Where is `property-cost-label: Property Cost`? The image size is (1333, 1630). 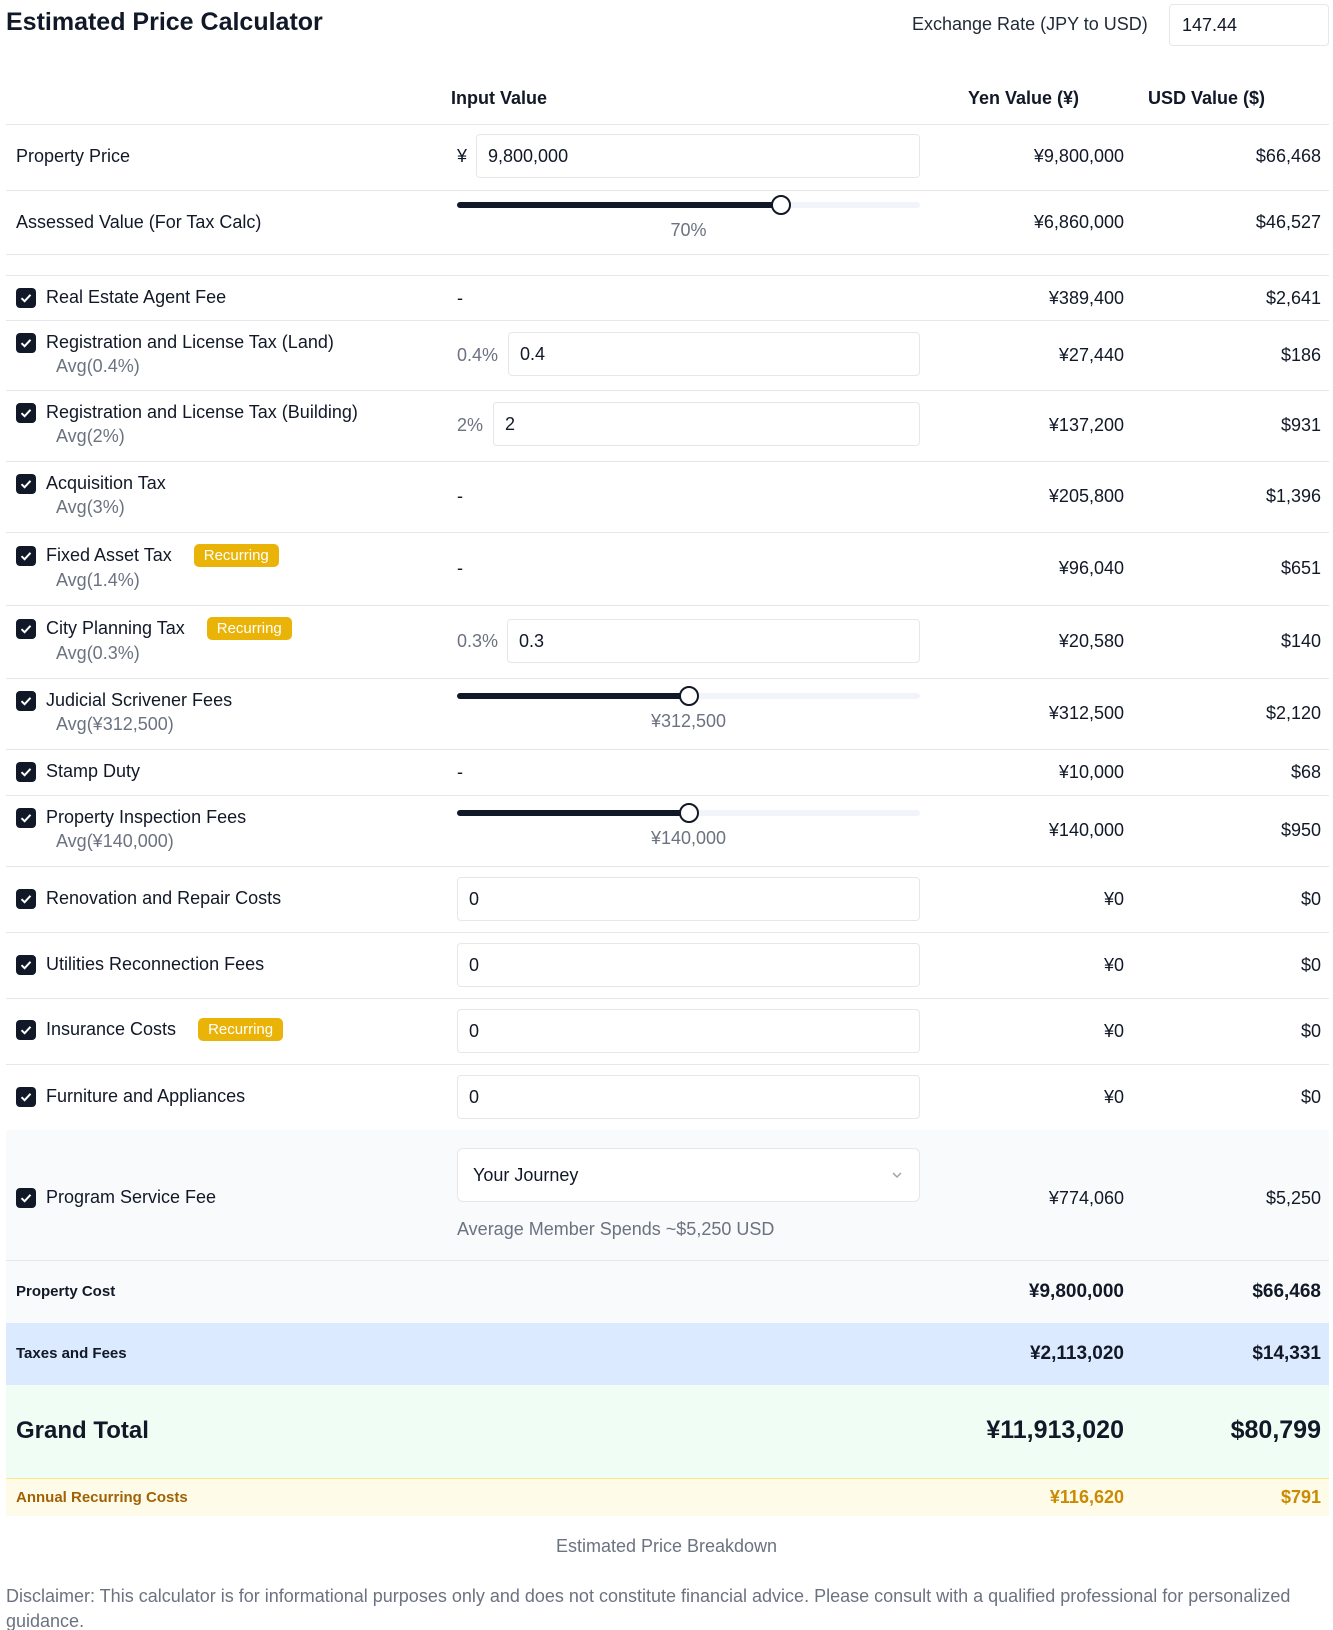
property-cost-label: Property Cost is located at coordinates (66, 1291).